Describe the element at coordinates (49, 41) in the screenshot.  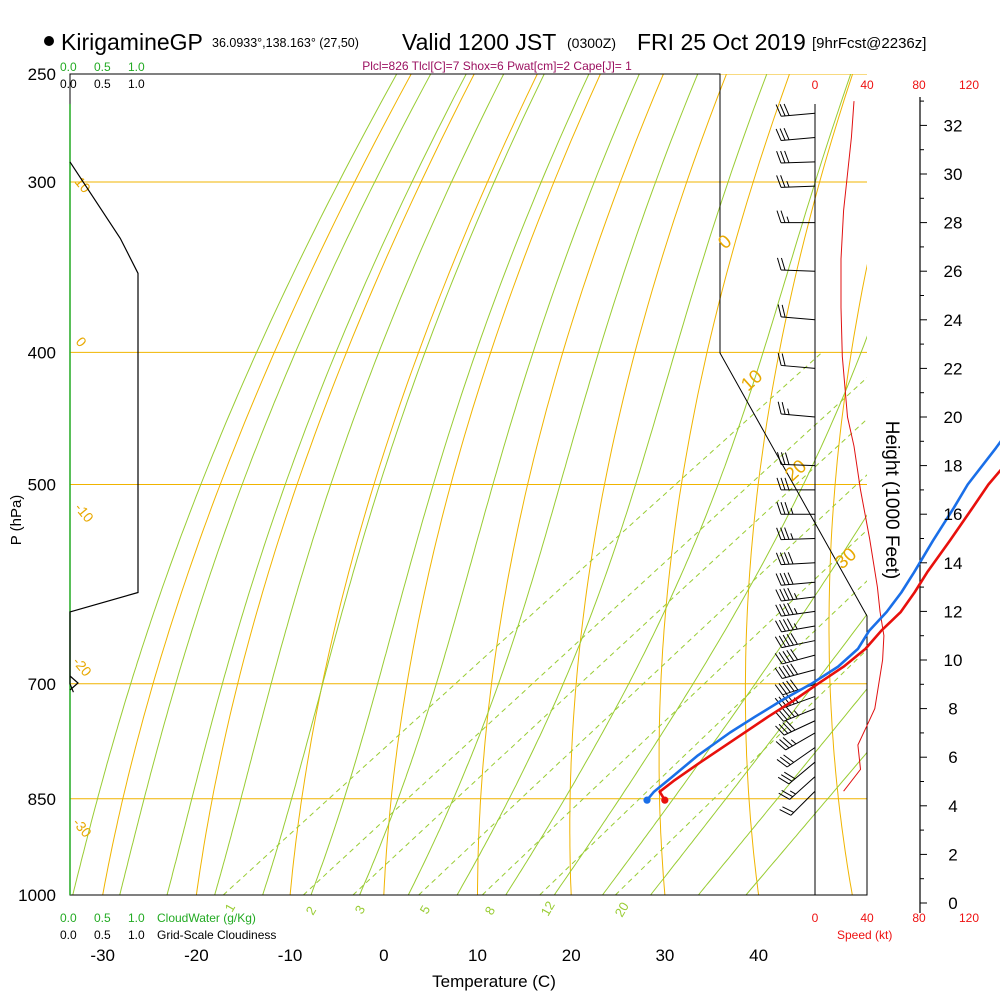
I see `station-marker-icon` at that location.